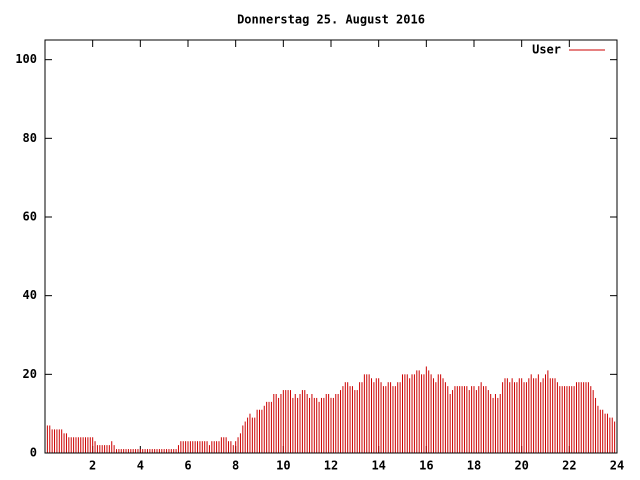  Describe the element at coordinates (426, 466) in the screenshot. I see `x-tick-label: 16` at that location.